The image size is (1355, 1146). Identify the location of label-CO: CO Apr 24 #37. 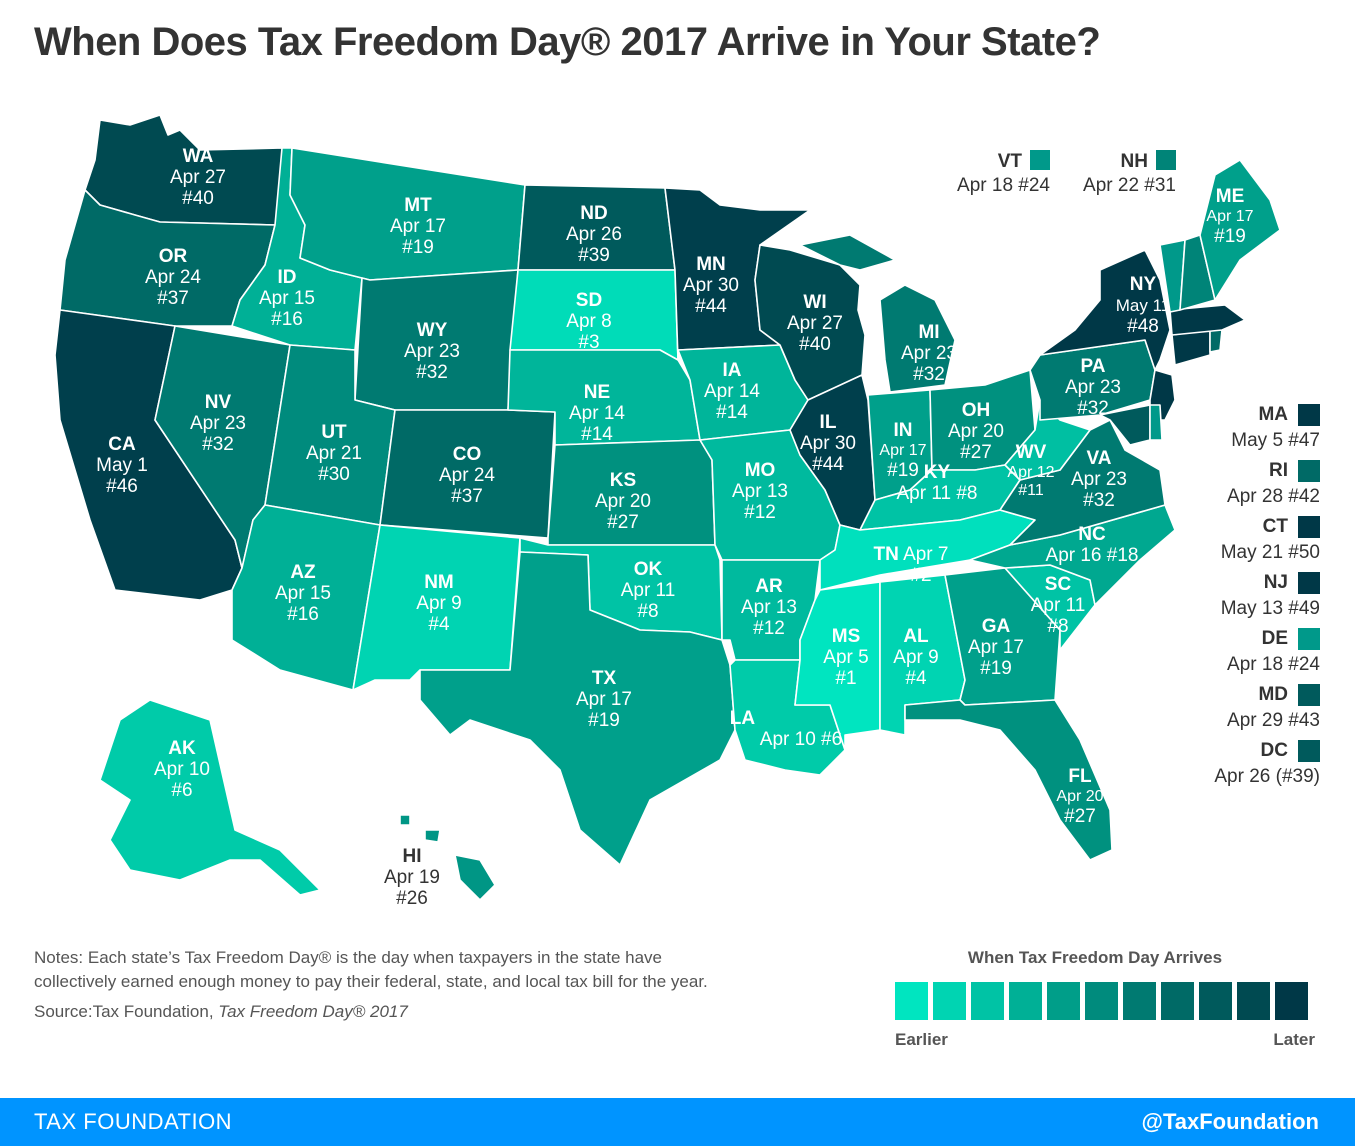
(467, 475).